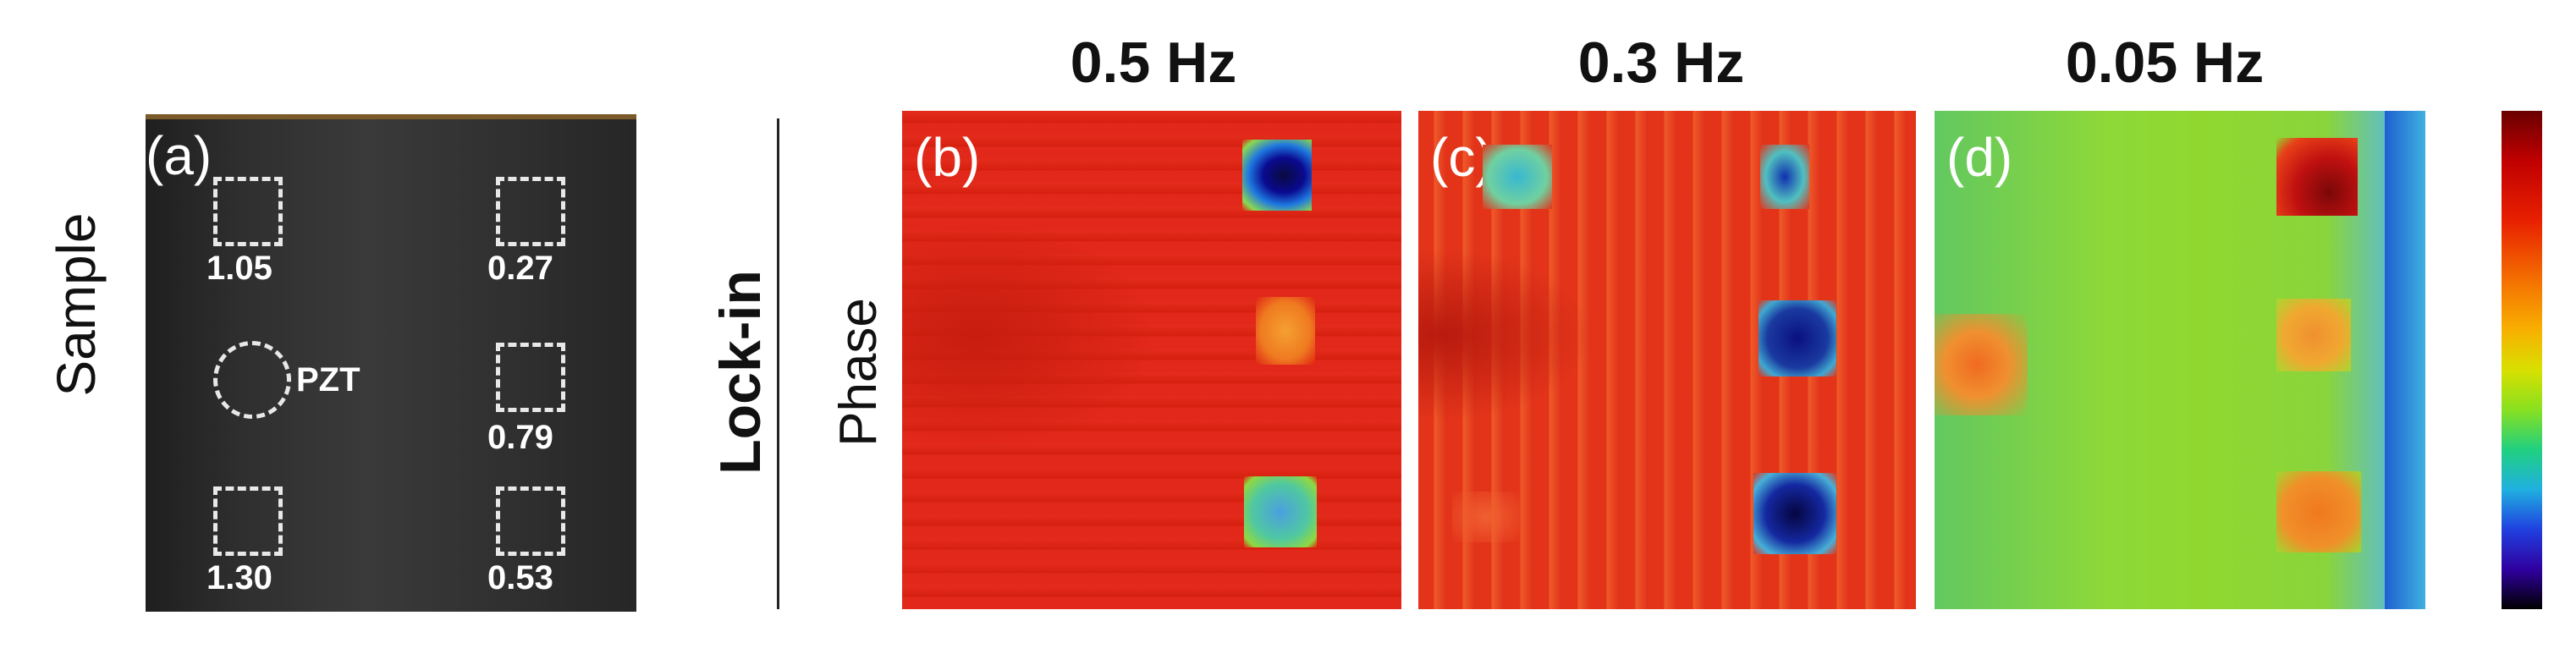 Image resolution: width=2576 pixels, height=665 pixels. I want to click on phase-image-b: (b), so click(1151, 360).